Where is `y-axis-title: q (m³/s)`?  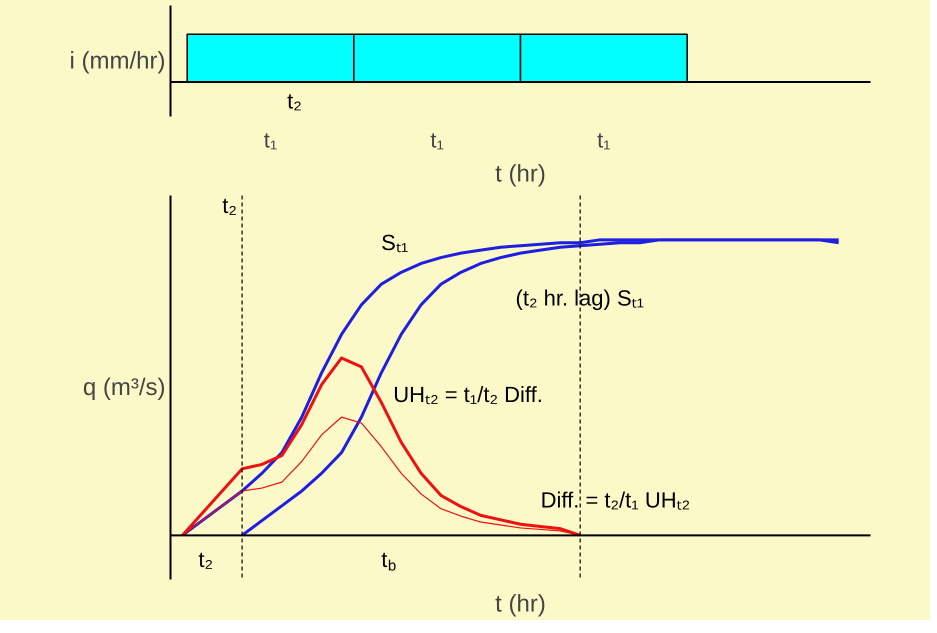
y-axis-title: q (m³/s) is located at coordinates (124, 387).